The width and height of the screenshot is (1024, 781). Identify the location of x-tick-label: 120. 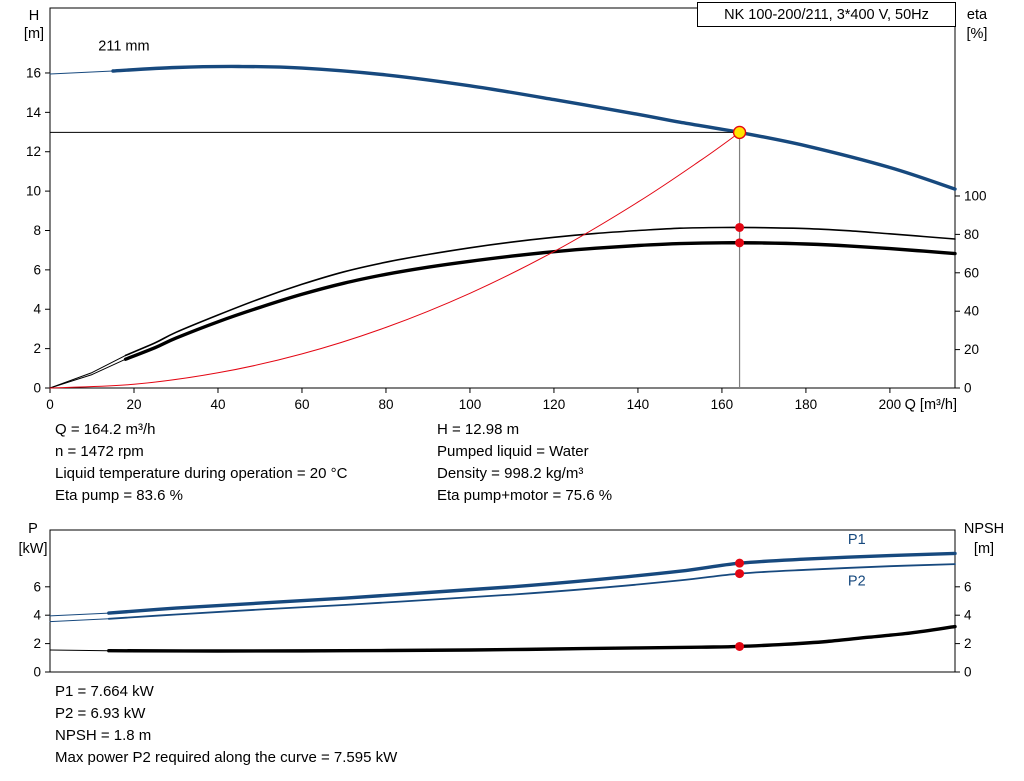
(554, 404).